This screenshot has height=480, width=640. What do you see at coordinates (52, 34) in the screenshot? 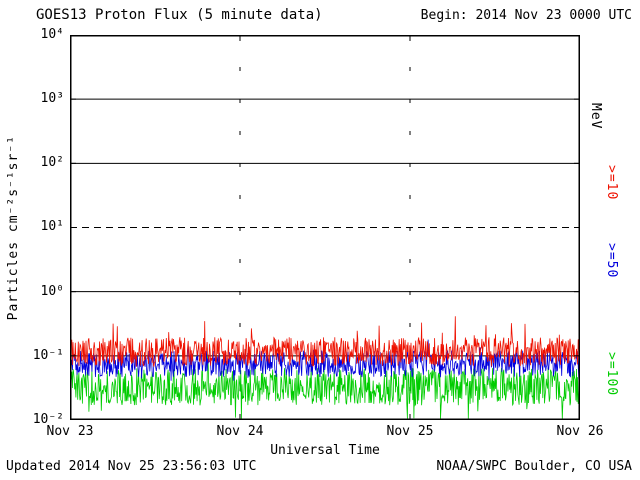
I see `y-tick: 10⁴` at bounding box center [52, 34].